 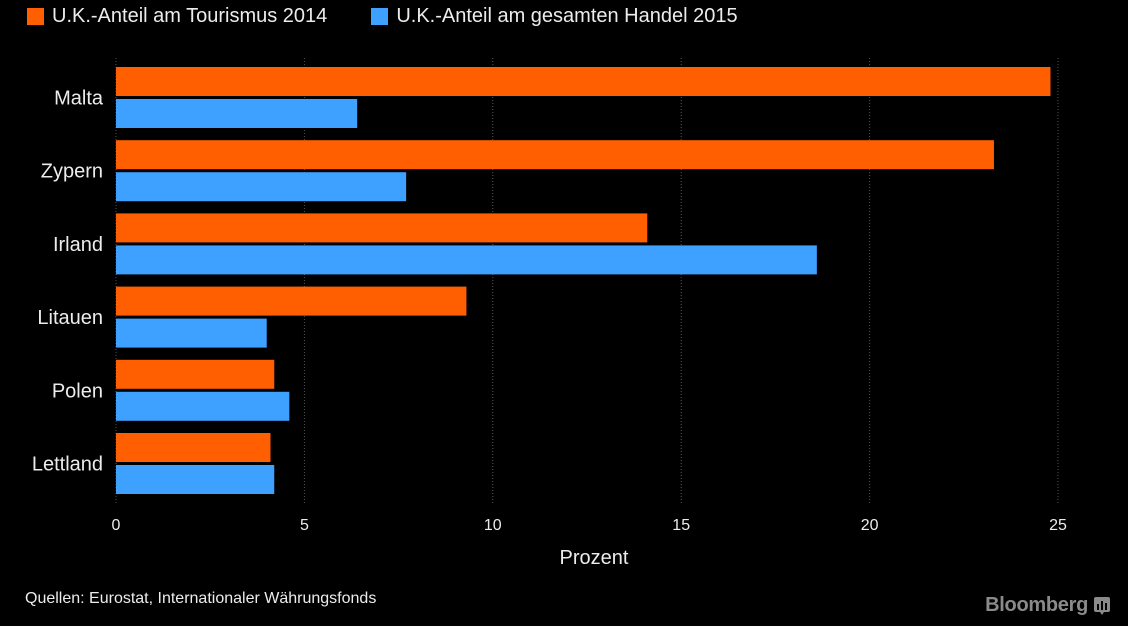 What do you see at coordinates (681, 525) in the screenshot?
I see `x-tick-label: 15` at bounding box center [681, 525].